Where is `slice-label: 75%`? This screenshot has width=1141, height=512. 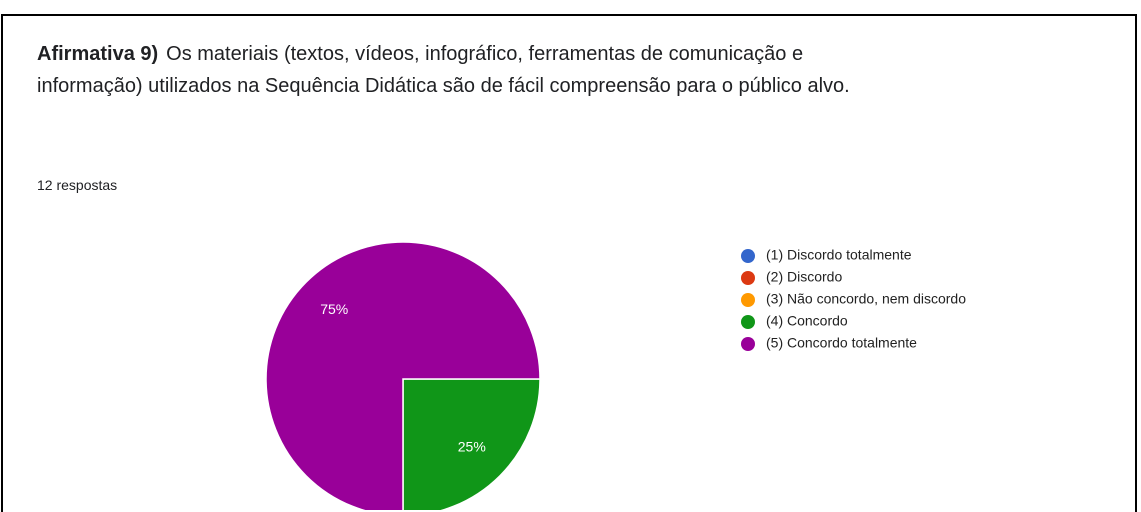
slice-label: 75% is located at coordinates (334, 309).